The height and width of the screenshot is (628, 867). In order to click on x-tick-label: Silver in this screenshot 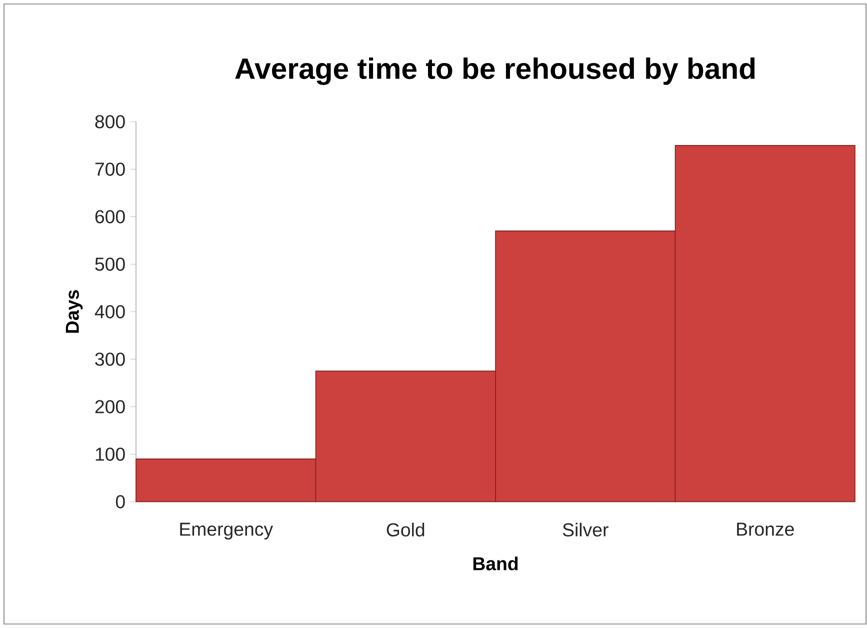, I will do `click(585, 529)`.